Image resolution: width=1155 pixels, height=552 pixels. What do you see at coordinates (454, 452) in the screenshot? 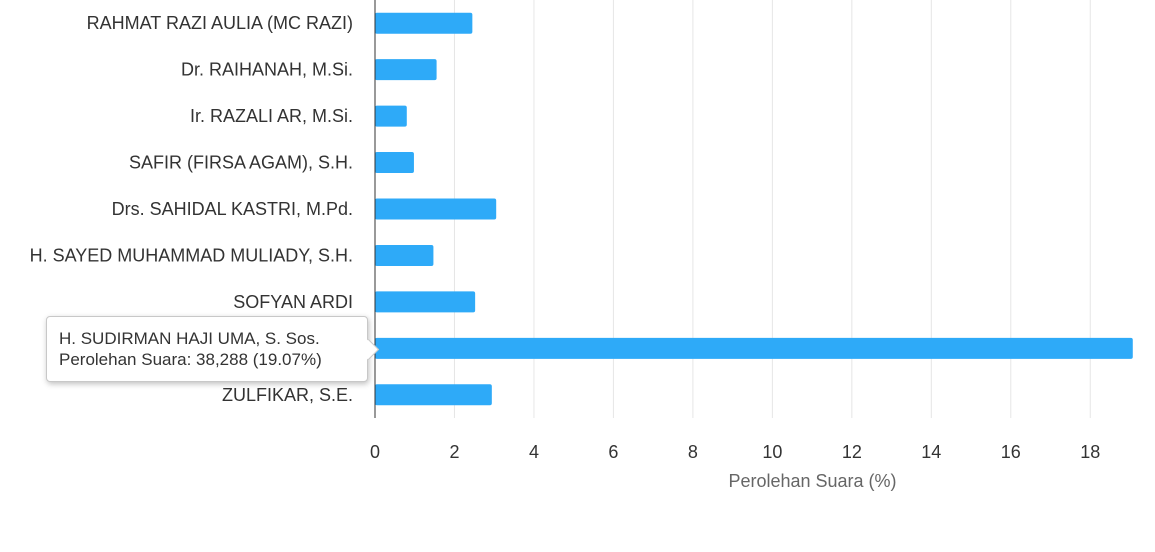
I see `x-tick-label: 2` at bounding box center [454, 452].